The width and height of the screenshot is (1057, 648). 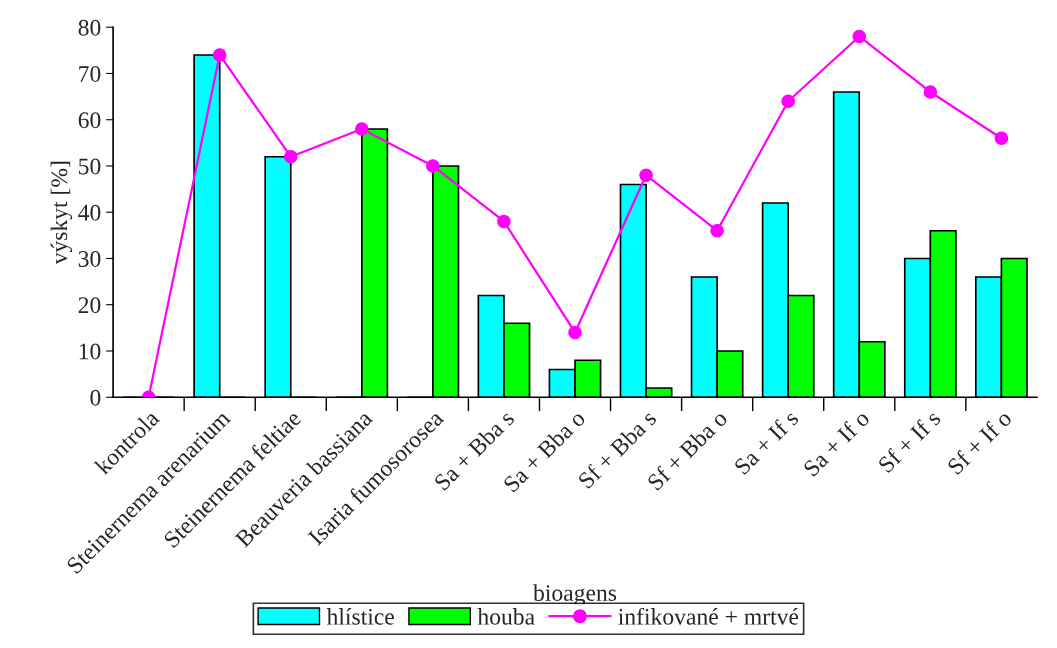 I want to click on y-tick-label: 70, so click(x=90, y=73).